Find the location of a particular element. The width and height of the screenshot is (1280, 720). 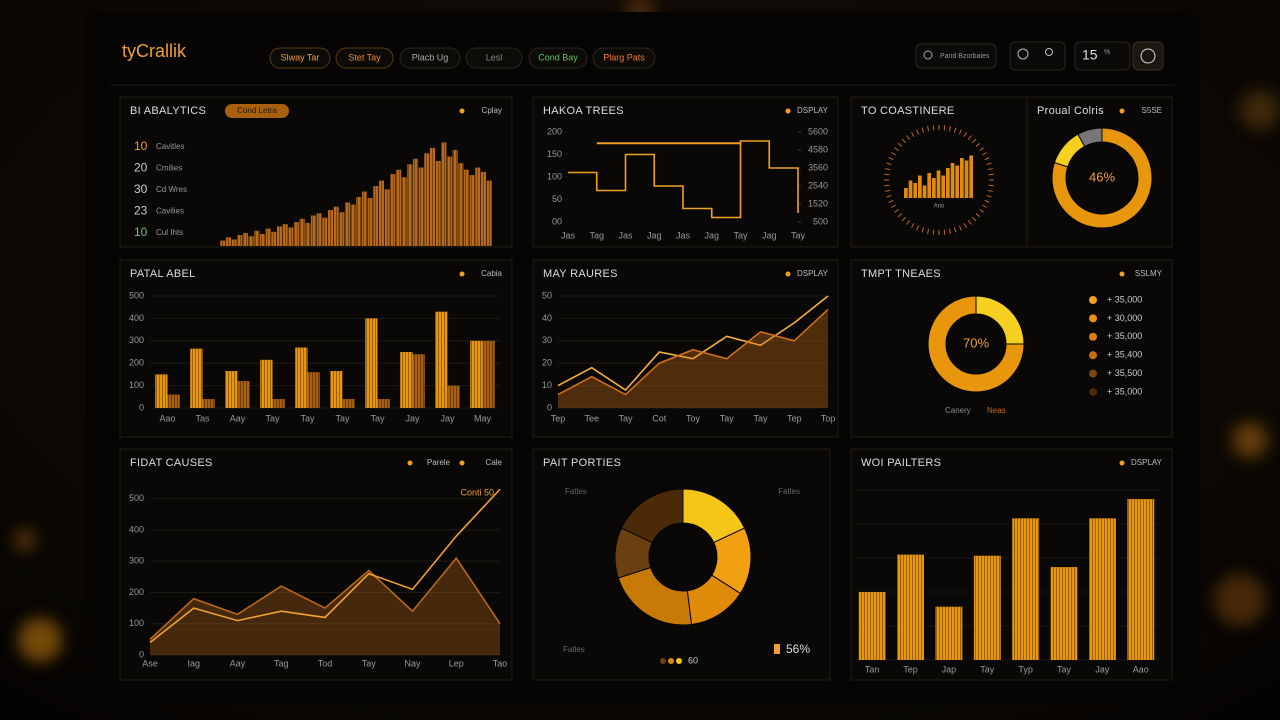

user-button is located at coordinates (1049, 52).